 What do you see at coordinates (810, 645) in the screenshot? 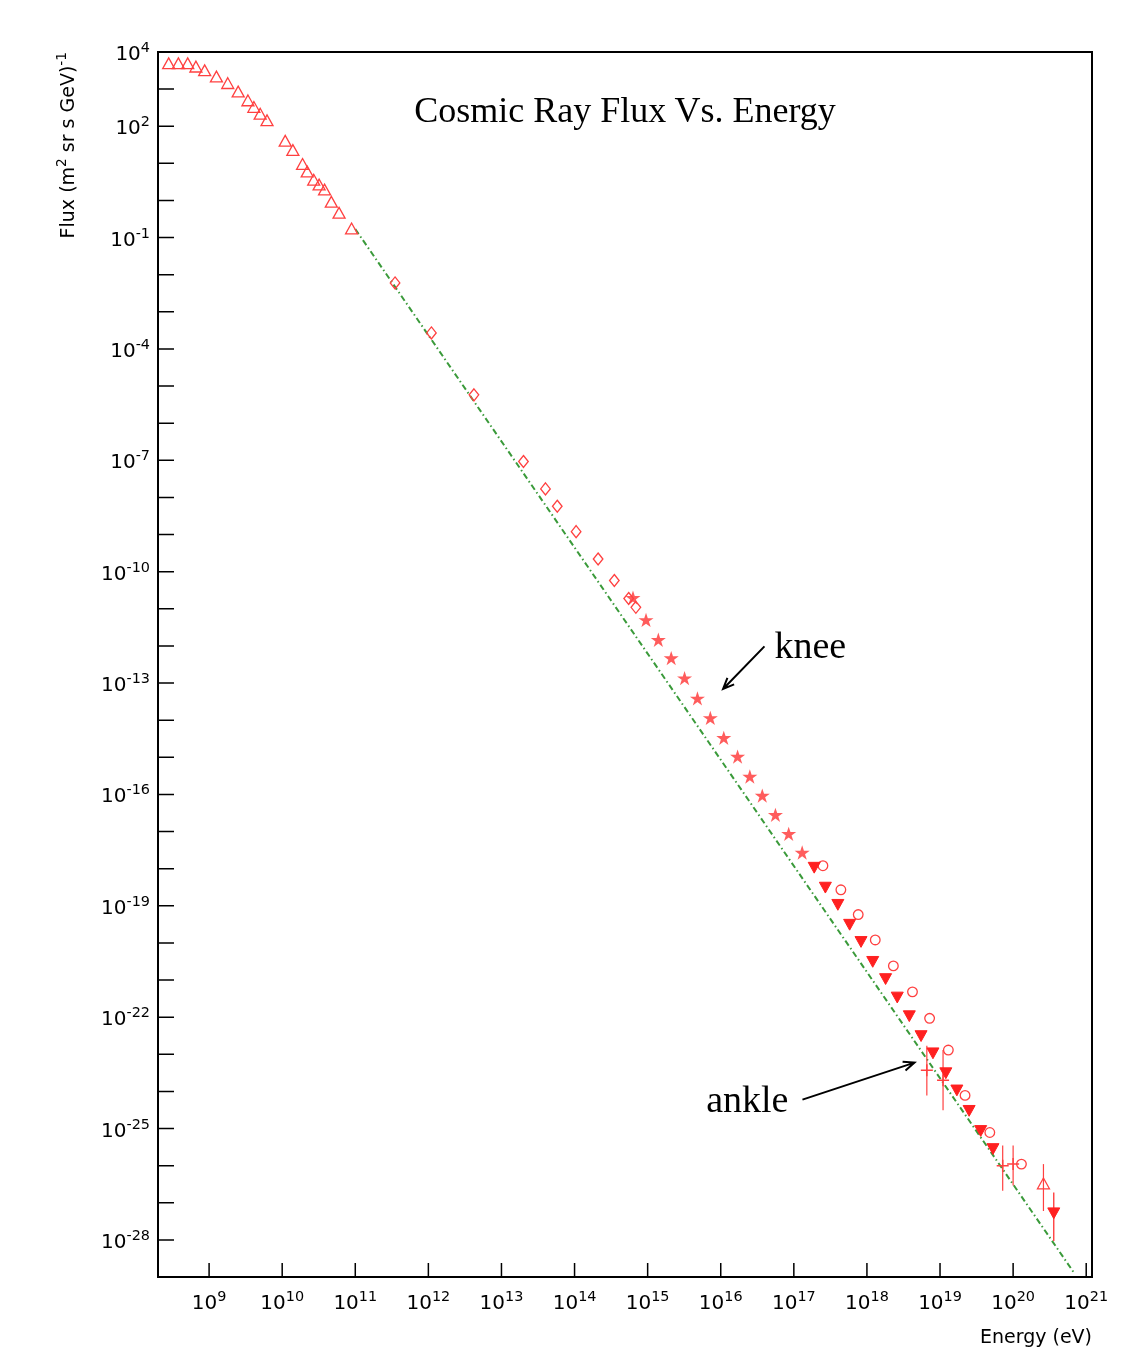
I see `annotation: knee` at bounding box center [810, 645].